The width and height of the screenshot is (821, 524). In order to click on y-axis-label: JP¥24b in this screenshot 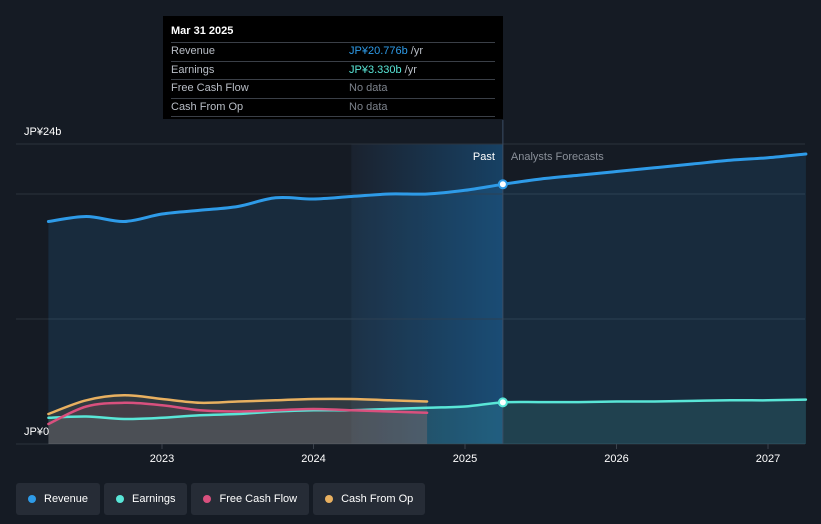, I will do `click(42, 132)`.